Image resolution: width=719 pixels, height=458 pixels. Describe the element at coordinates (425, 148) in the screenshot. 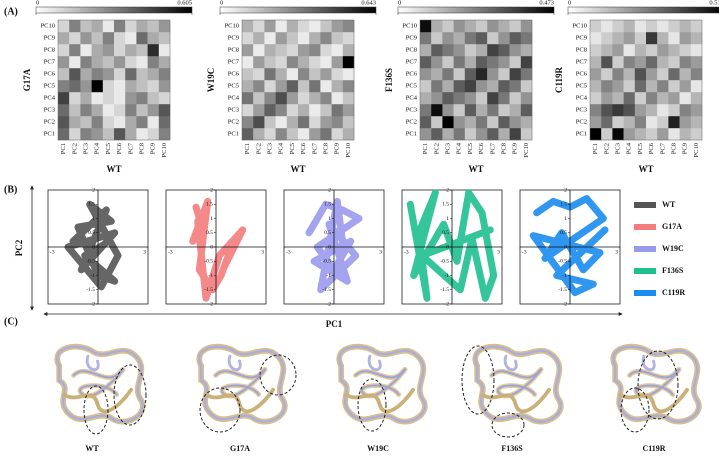

I see `x-tick-label: PC1` at that location.